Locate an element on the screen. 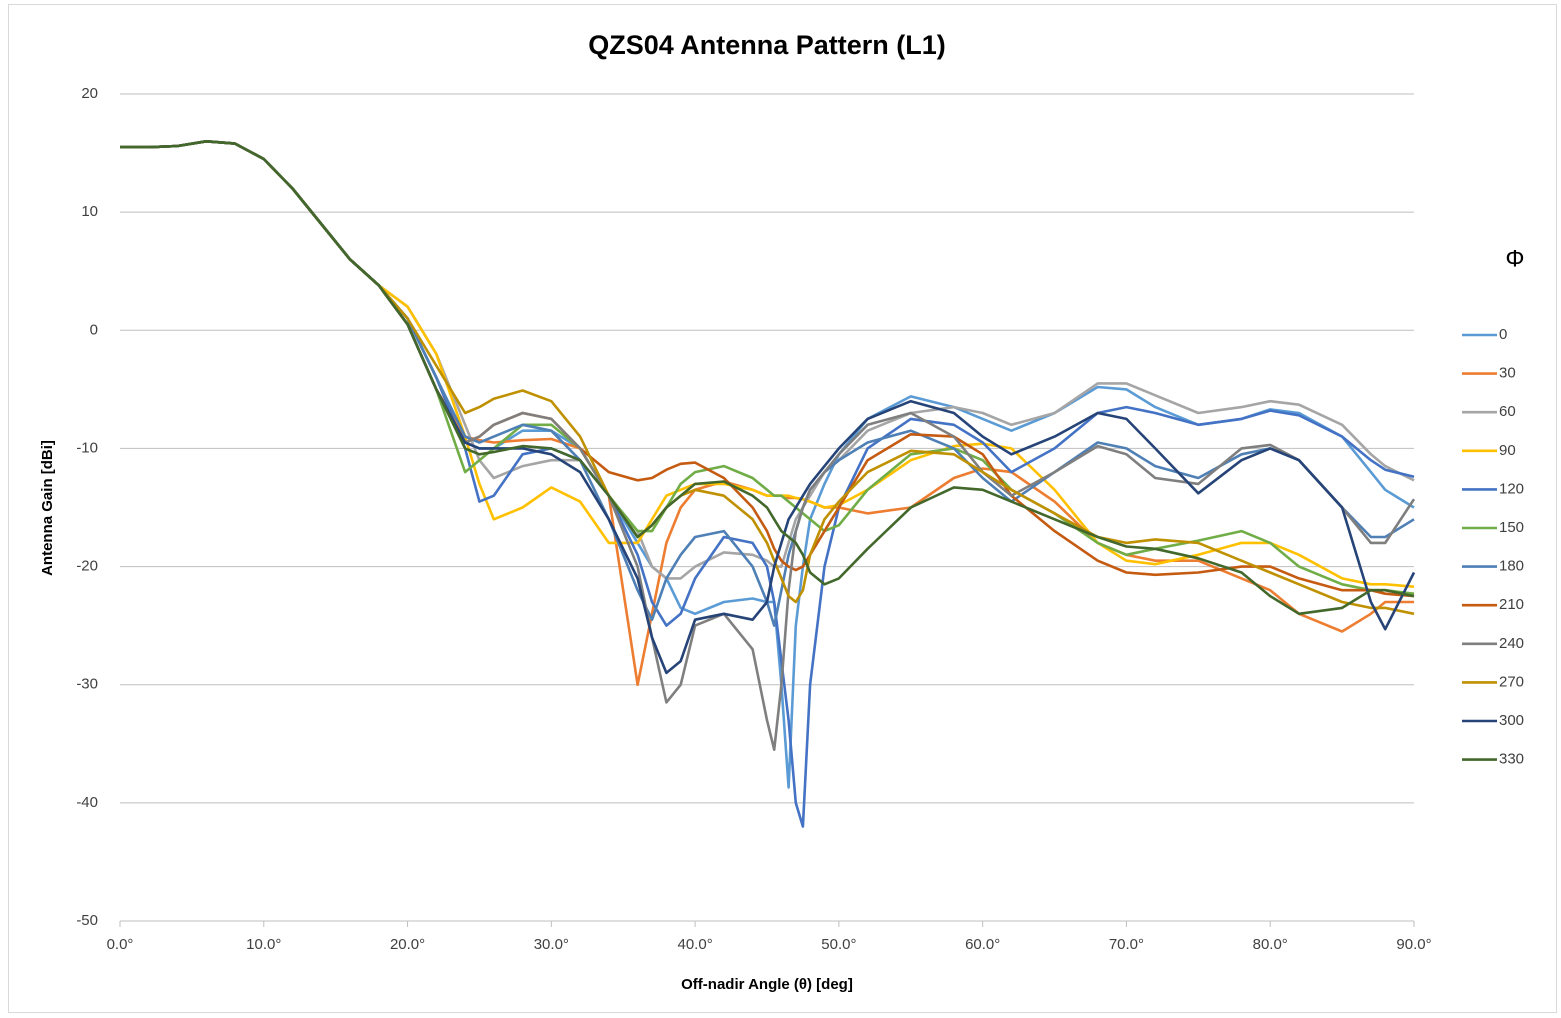  legend-label: 30 is located at coordinates (1507, 373).